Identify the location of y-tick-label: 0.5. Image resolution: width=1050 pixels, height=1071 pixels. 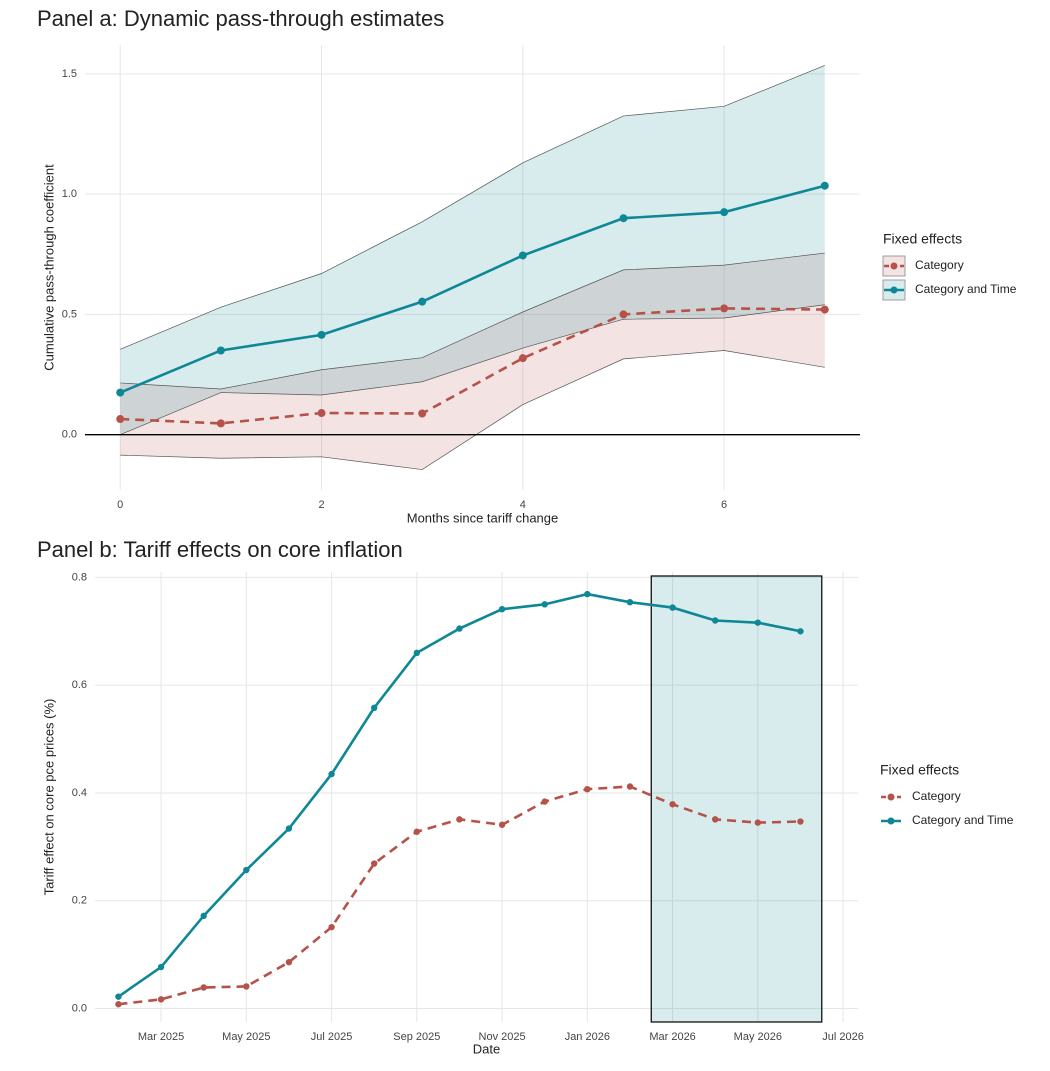
(69, 314).